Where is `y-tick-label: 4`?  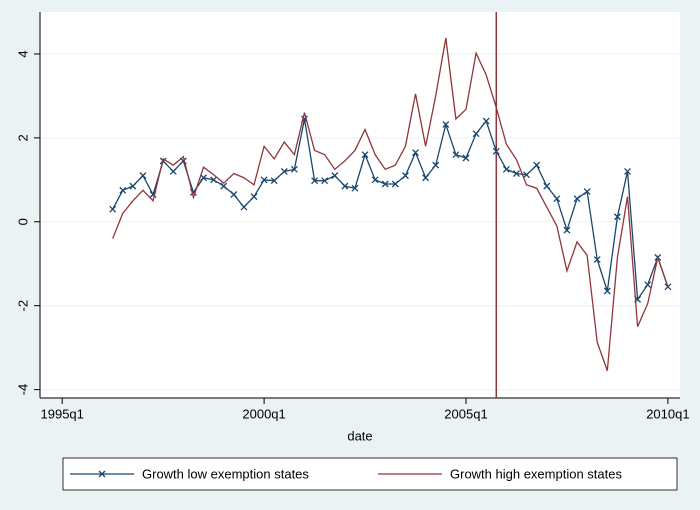 y-tick-label: 4 is located at coordinates (22, 53).